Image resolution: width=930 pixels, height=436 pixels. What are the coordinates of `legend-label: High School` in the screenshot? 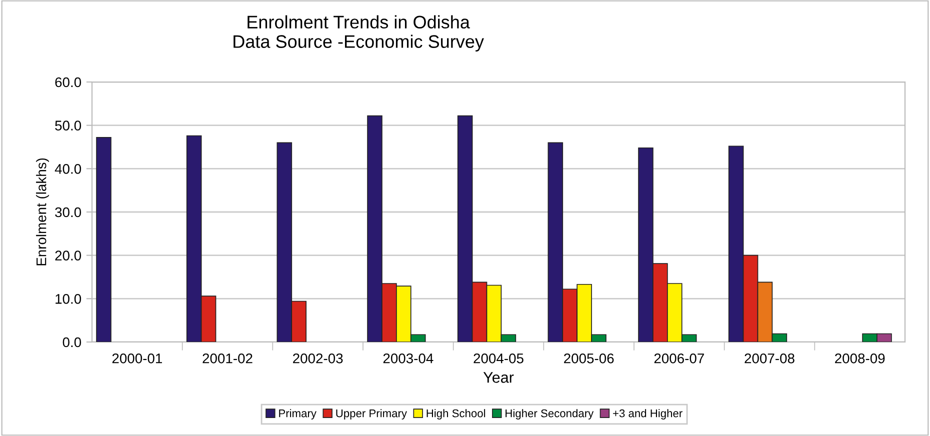 It's located at (456, 414).